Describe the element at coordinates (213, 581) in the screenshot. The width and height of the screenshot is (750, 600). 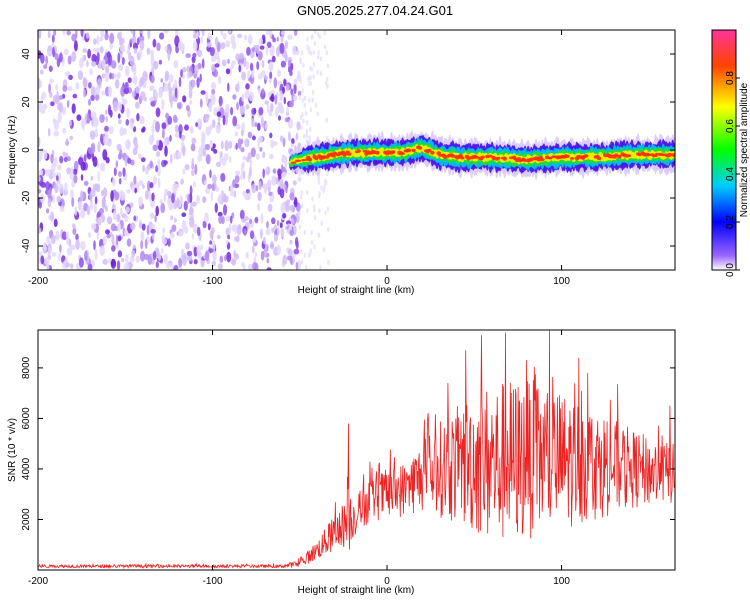
I see `x-tick-label: -100` at that location.